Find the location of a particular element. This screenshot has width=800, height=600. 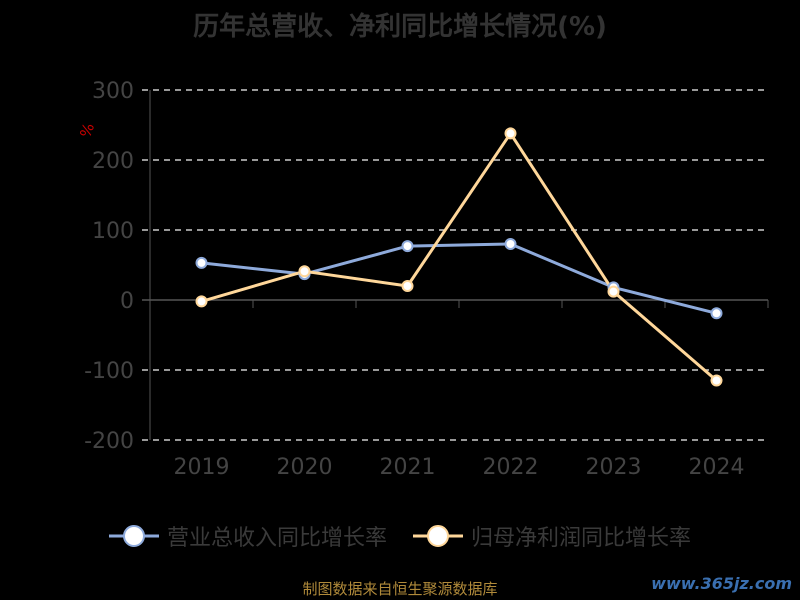

y-tick-label: 200 is located at coordinates (113, 161).